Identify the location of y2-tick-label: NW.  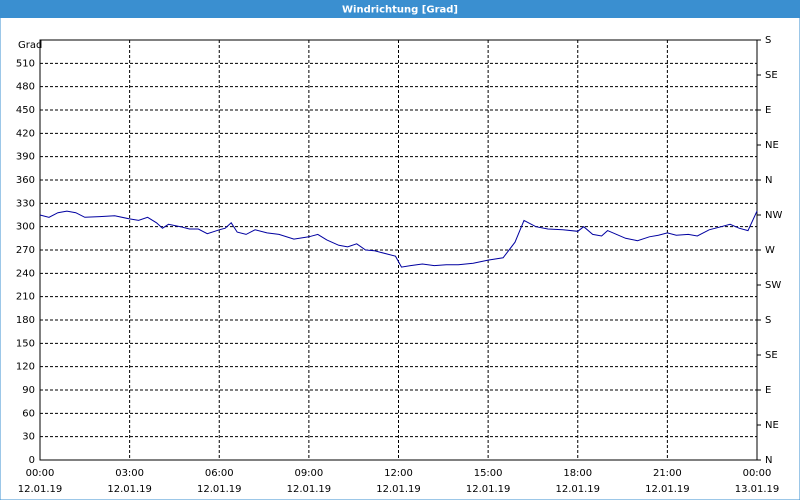
(773, 215).